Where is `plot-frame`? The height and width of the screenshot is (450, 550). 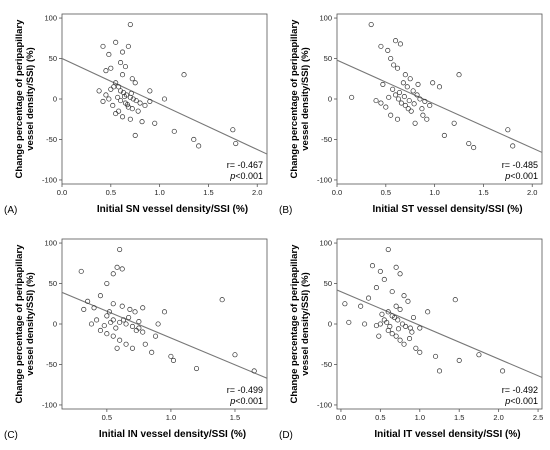
plot-frame is located at coordinates (164, 99).